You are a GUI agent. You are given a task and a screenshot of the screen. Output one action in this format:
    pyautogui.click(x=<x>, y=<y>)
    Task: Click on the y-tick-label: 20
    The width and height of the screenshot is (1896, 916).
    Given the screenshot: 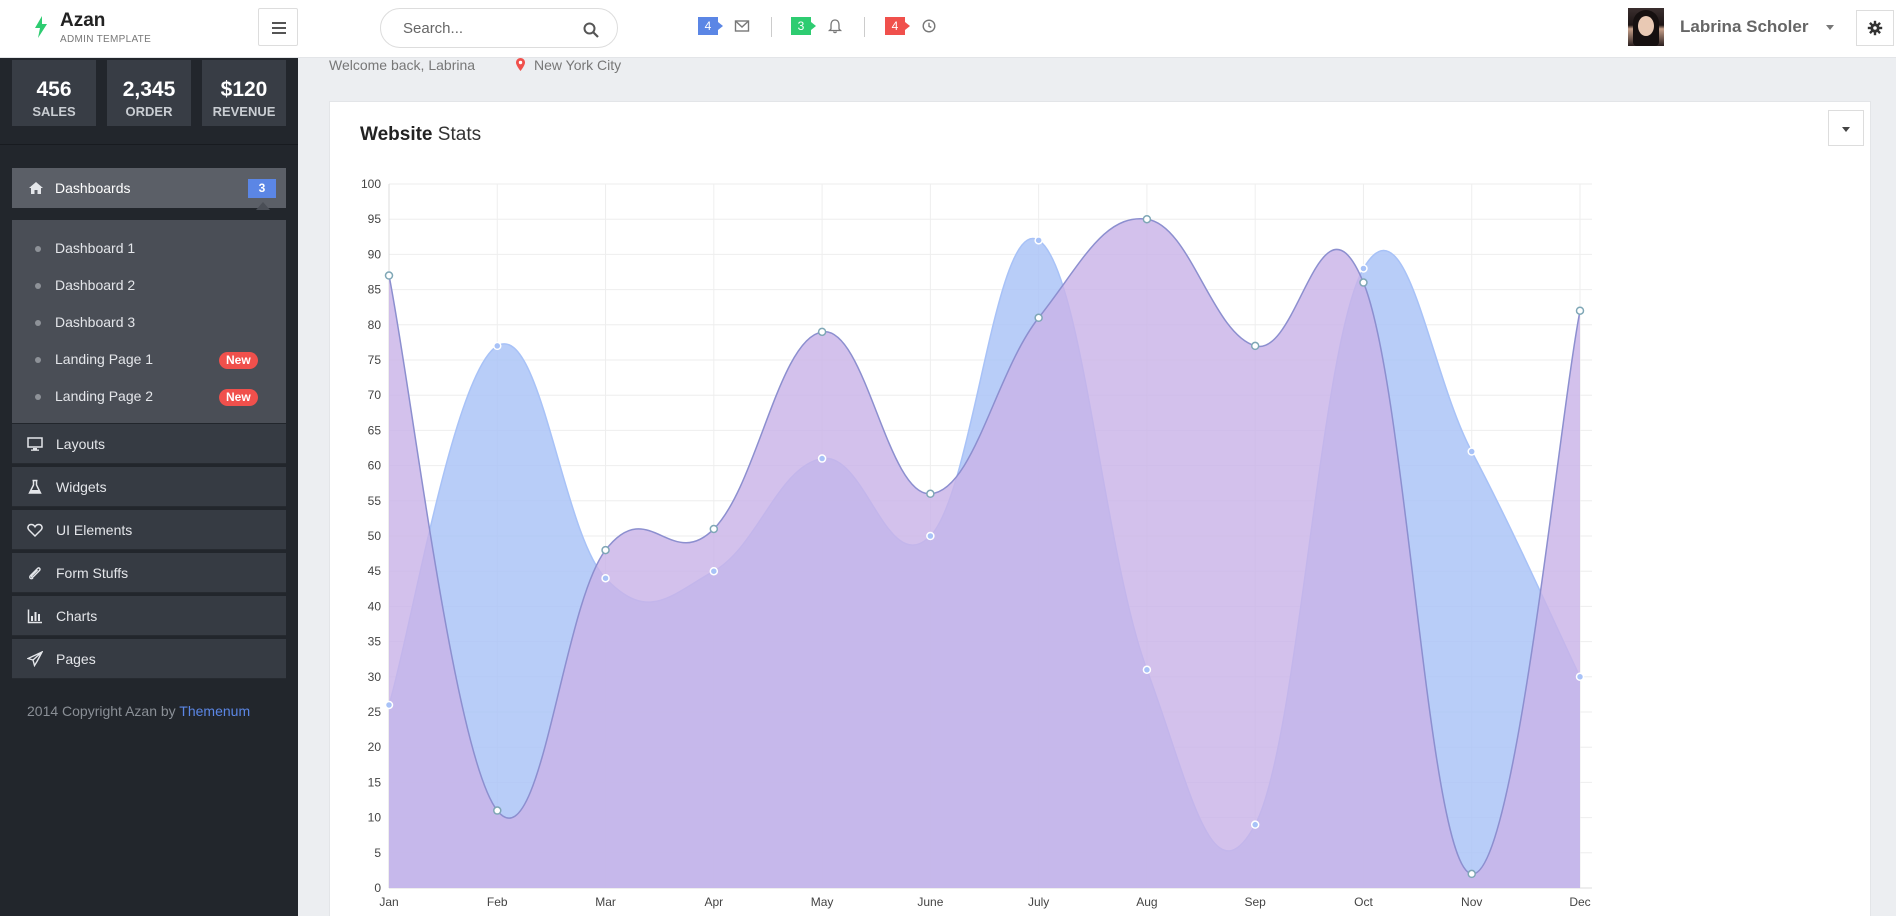 What is the action you would take?
    pyautogui.click(x=375, y=747)
    